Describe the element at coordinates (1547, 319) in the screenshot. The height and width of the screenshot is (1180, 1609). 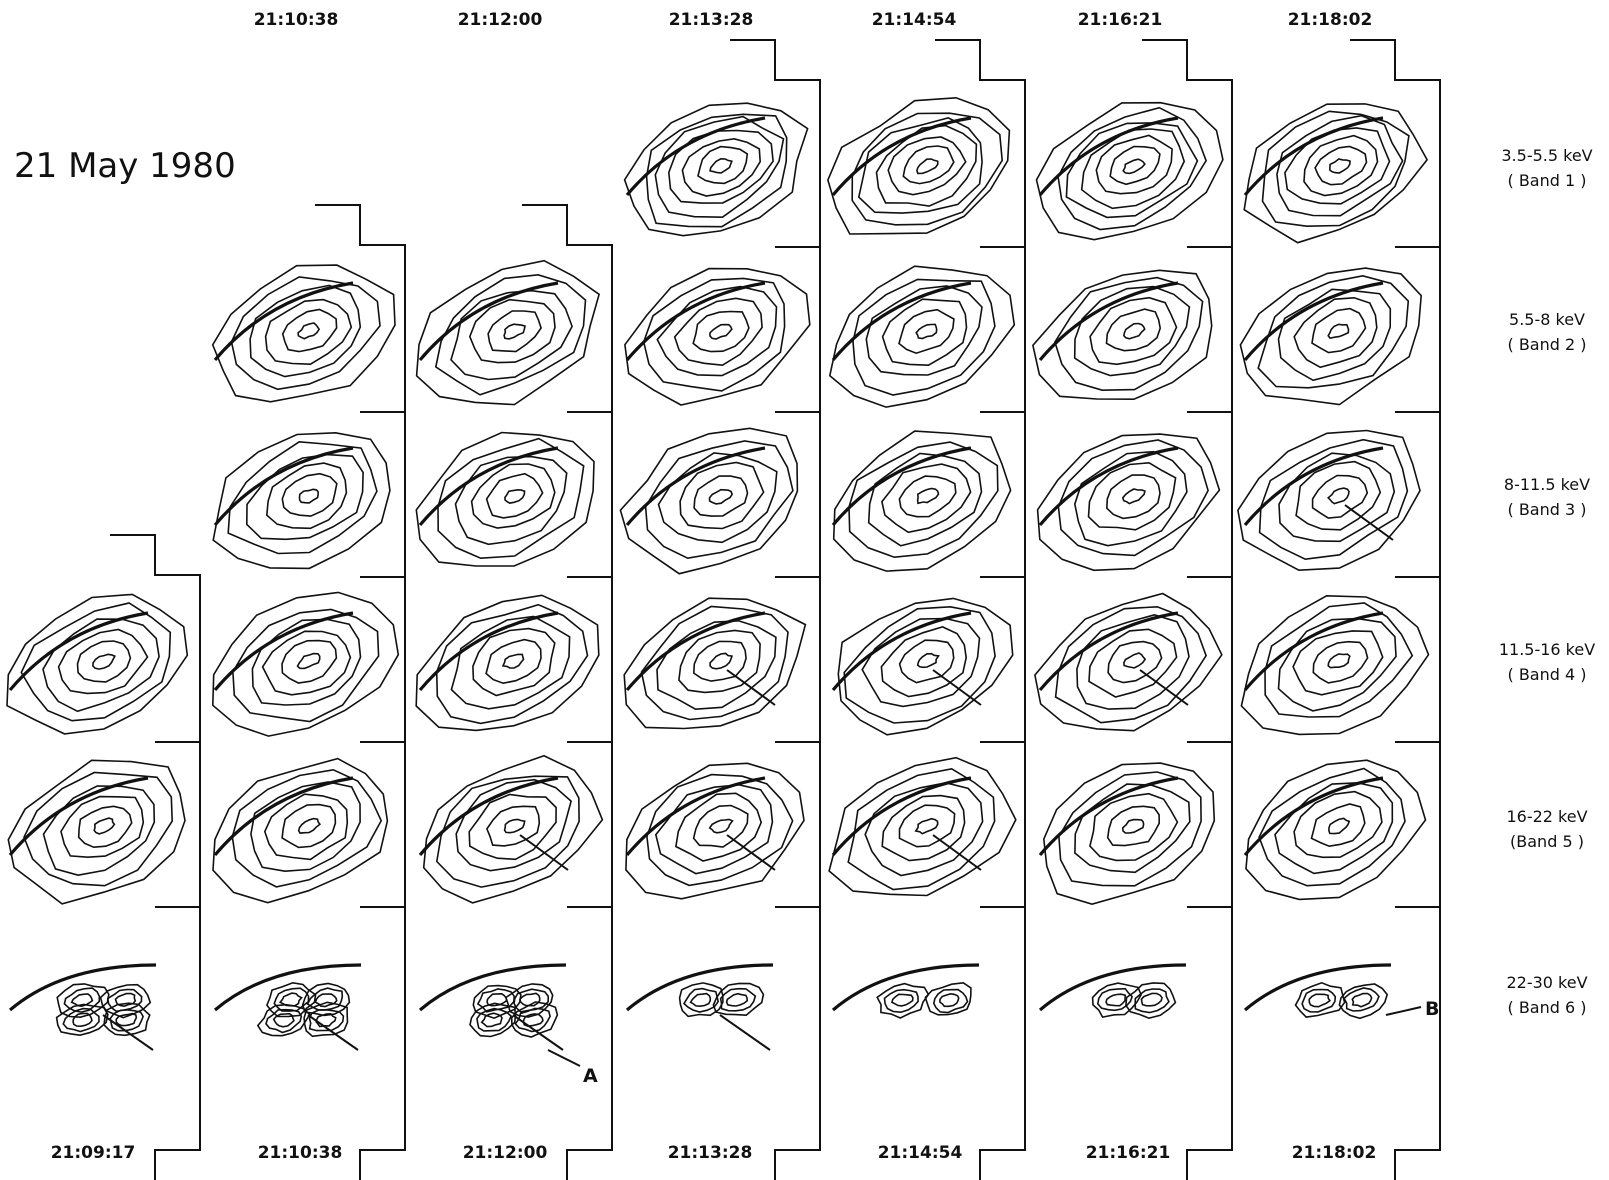
I see `band-energy-label: 5.5-8 keV` at that location.